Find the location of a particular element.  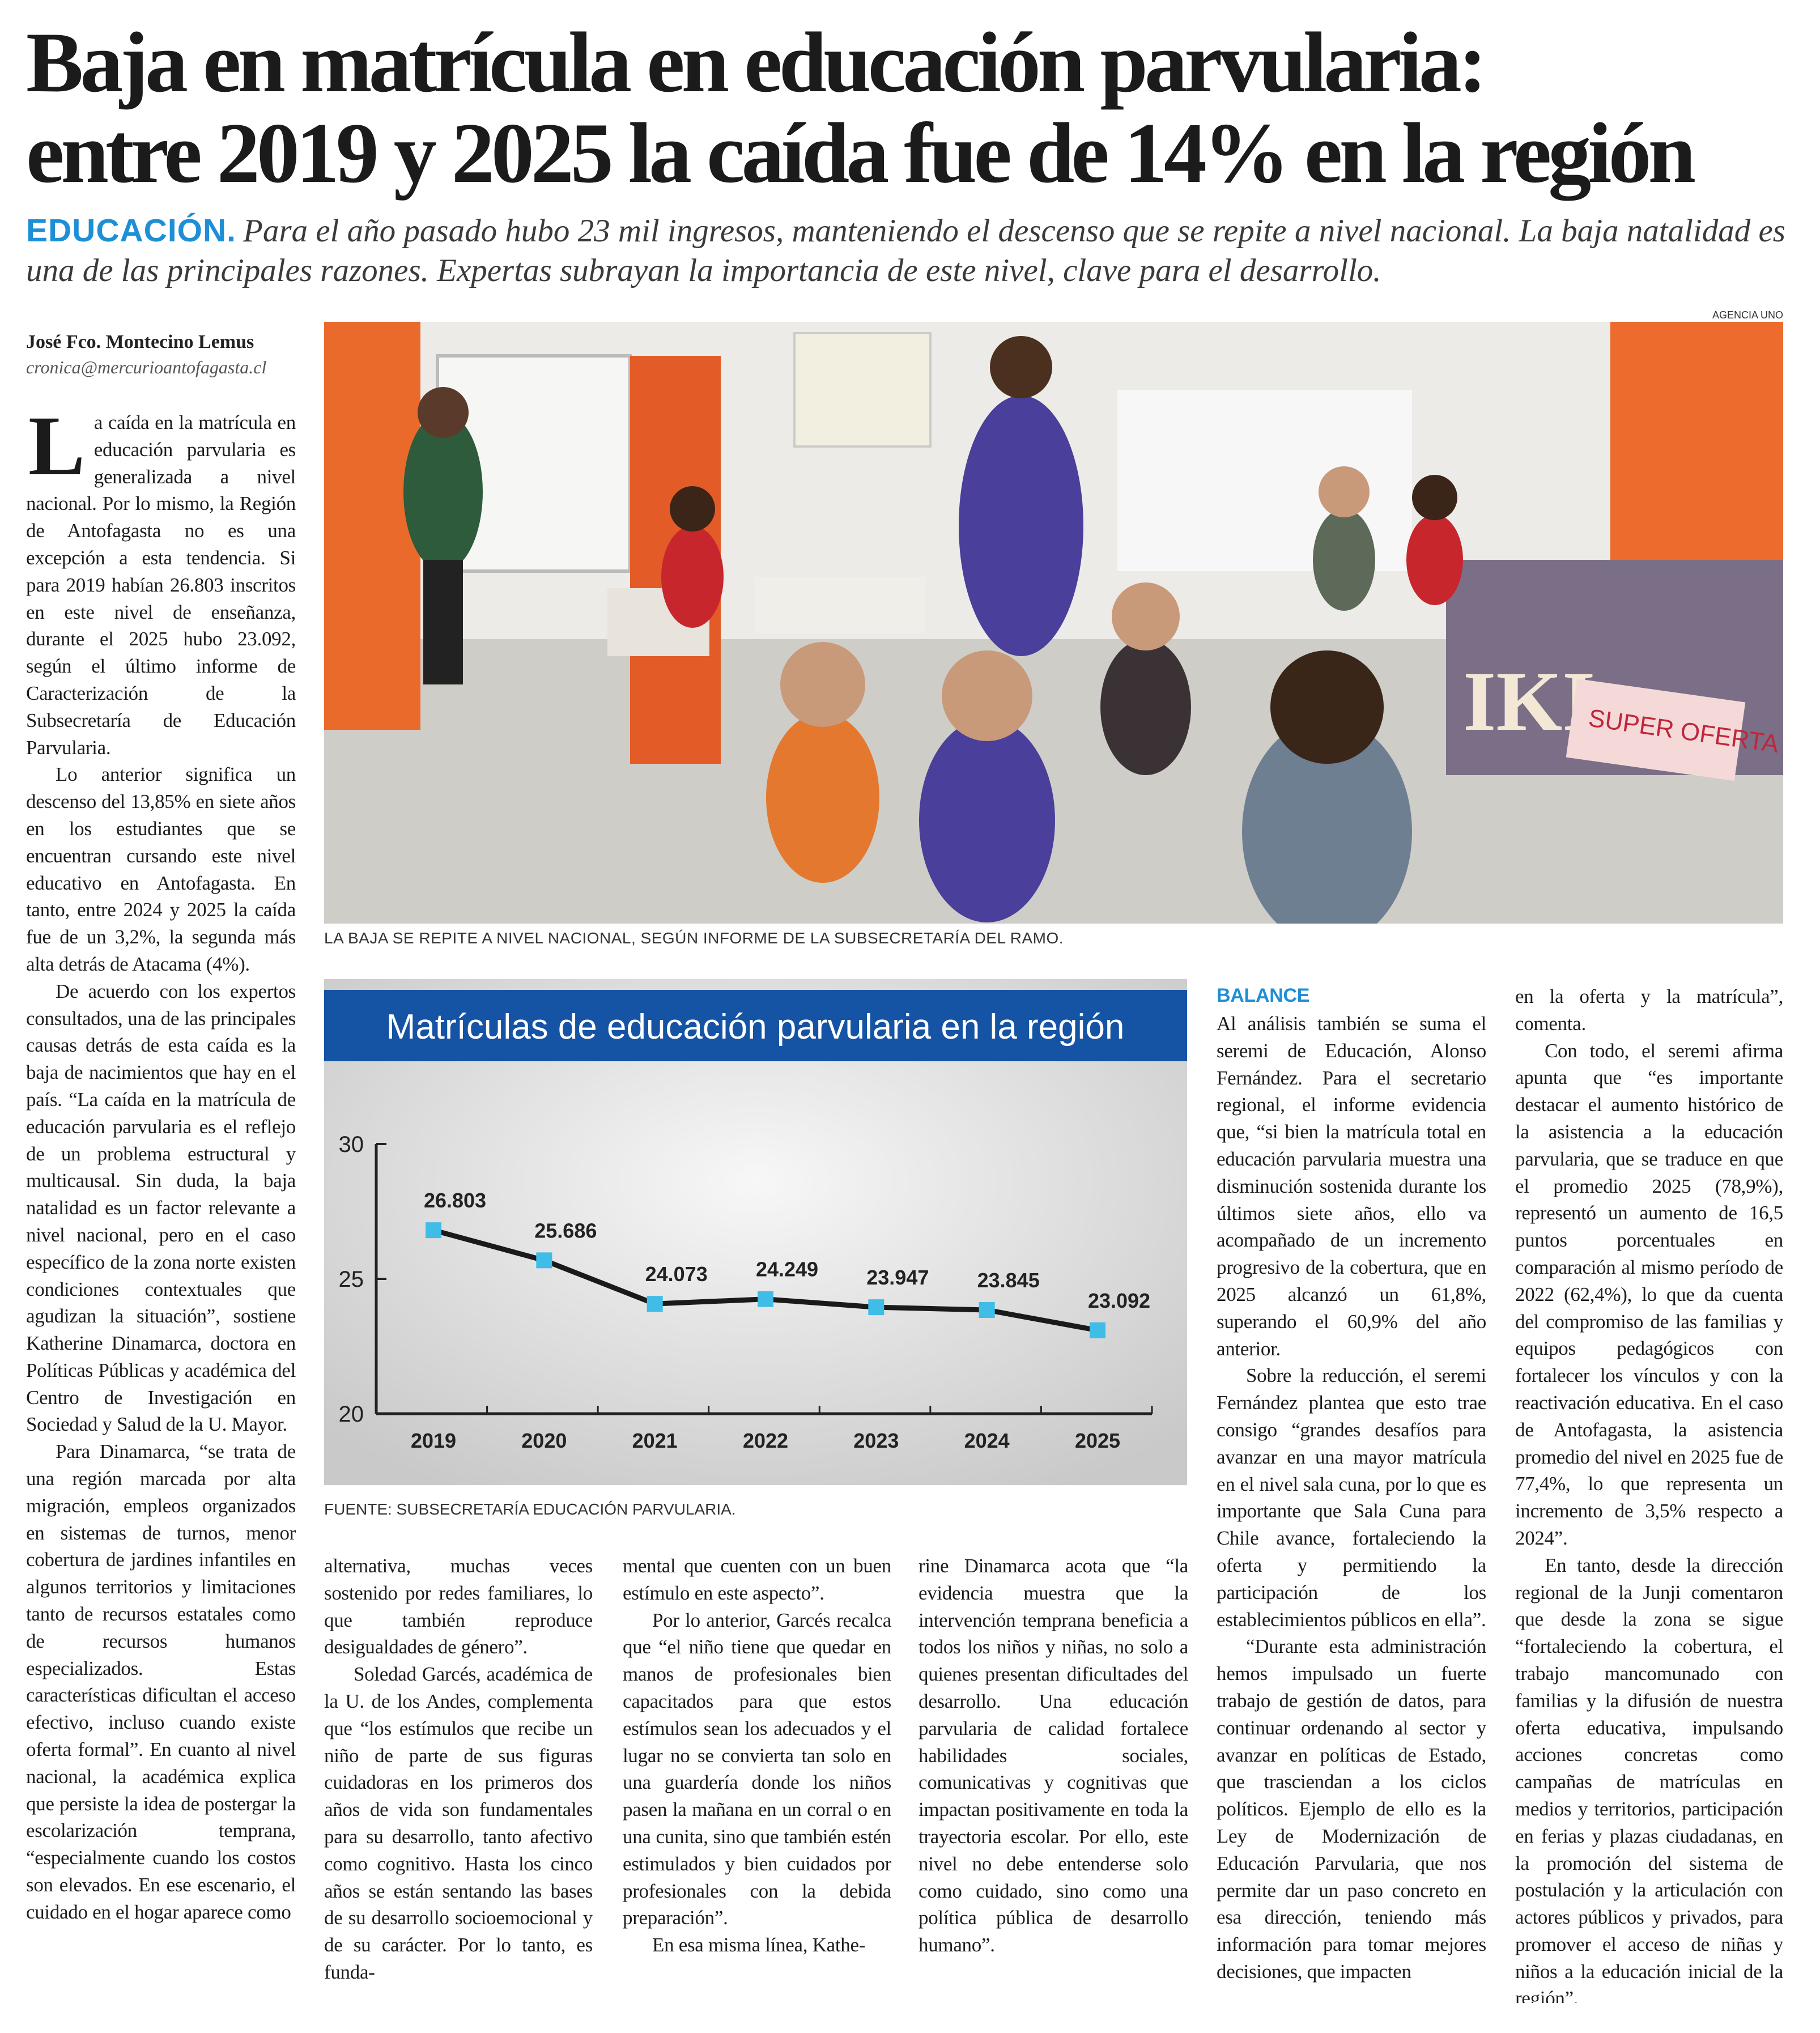

drop-cap: L is located at coordinates (56, 451).